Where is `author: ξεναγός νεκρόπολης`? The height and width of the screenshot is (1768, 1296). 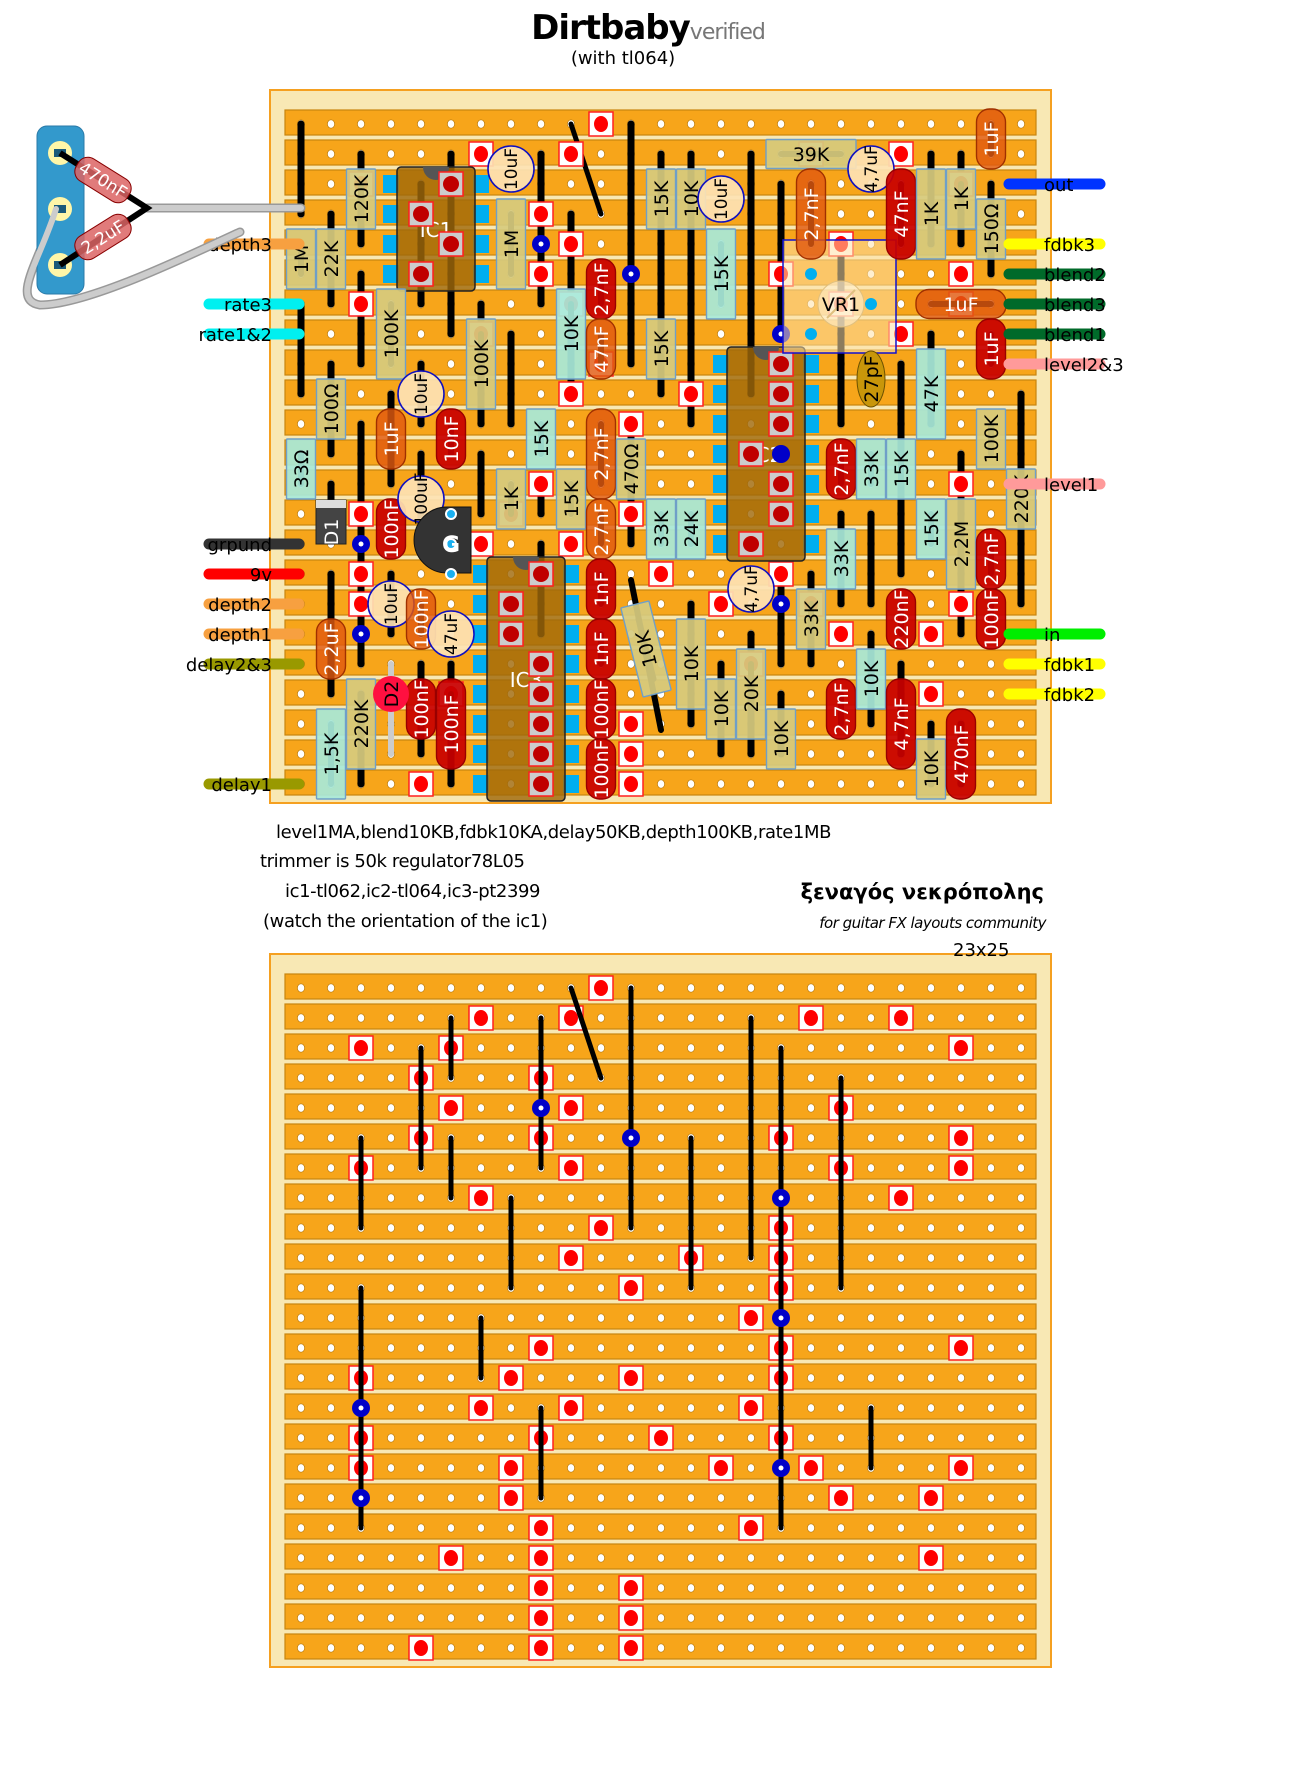 author: ξεναγός νεκρόπολης is located at coordinates (922, 892).